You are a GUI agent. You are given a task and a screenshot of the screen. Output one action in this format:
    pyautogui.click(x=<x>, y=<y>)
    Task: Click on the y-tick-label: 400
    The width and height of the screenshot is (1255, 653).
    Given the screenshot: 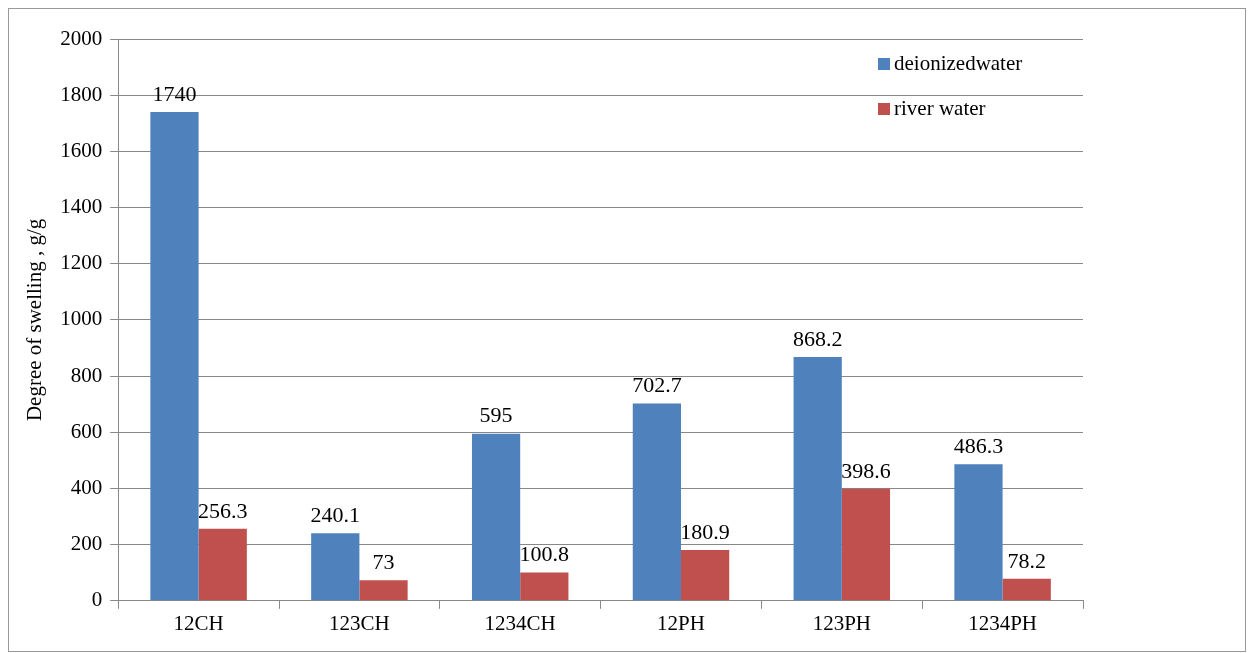 What is the action you would take?
    pyautogui.click(x=86, y=486)
    